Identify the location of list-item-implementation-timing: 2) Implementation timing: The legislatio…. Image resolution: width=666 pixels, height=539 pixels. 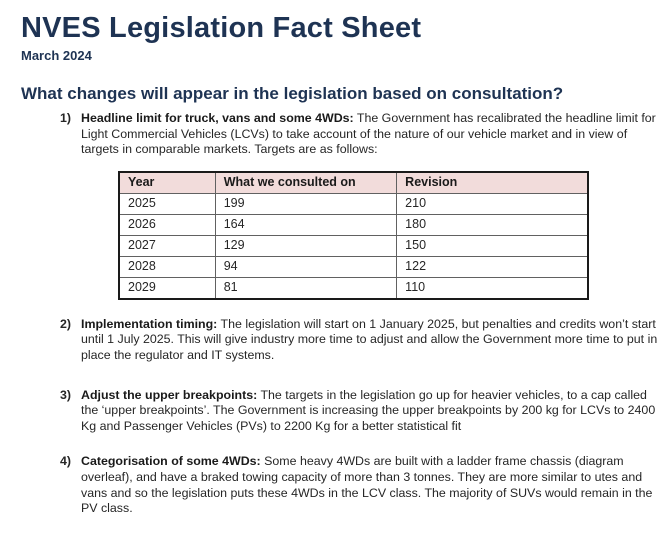
(361, 340).